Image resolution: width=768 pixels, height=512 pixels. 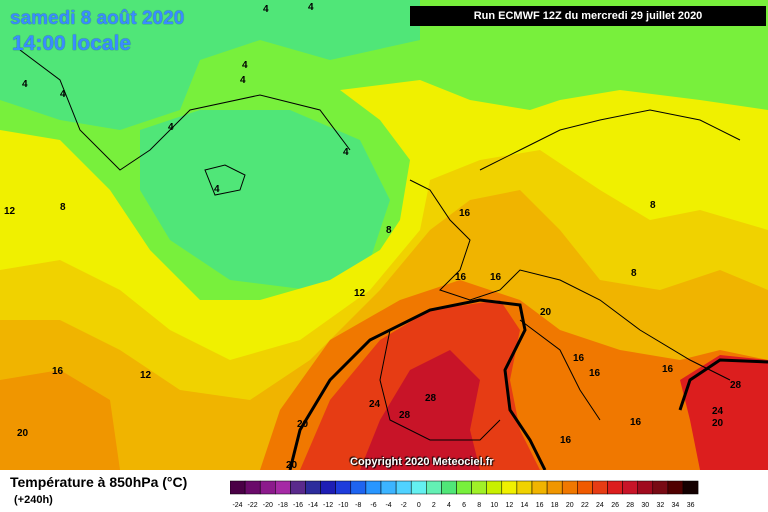 I want to click on legend-tick-label: 6, so click(x=464, y=505).